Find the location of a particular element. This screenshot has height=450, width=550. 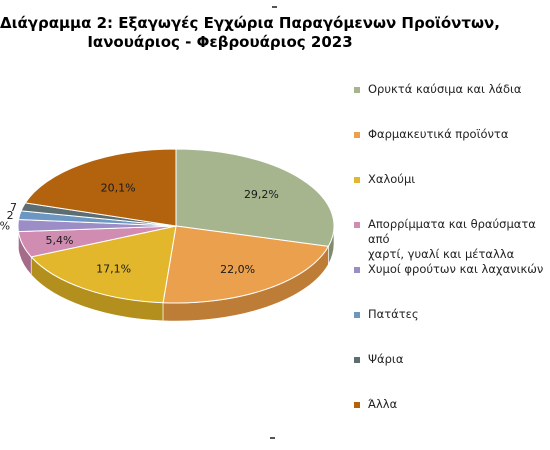

data-label-6: 7 is located at coordinates (13, 207).